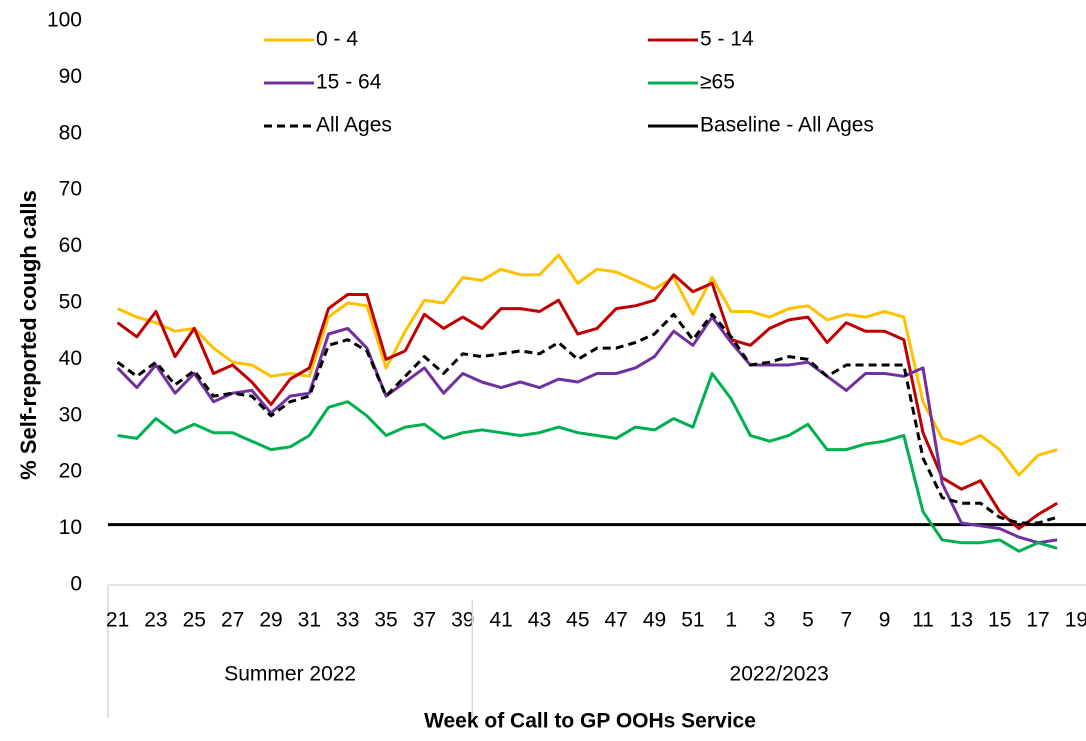 Image resolution: width=1086 pixels, height=741 pixels. What do you see at coordinates (194, 620) in the screenshot?
I see `x-tick-label: 25` at bounding box center [194, 620].